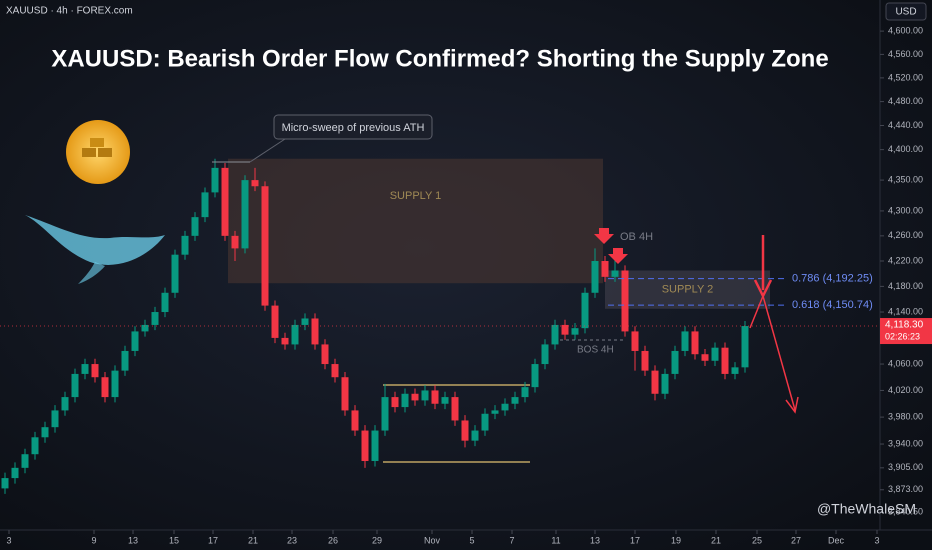  What do you see at coordinates (905, 235) in the screenshot?
I see `y-tick-label: 4,260.00` at bounding box center [905, 235].